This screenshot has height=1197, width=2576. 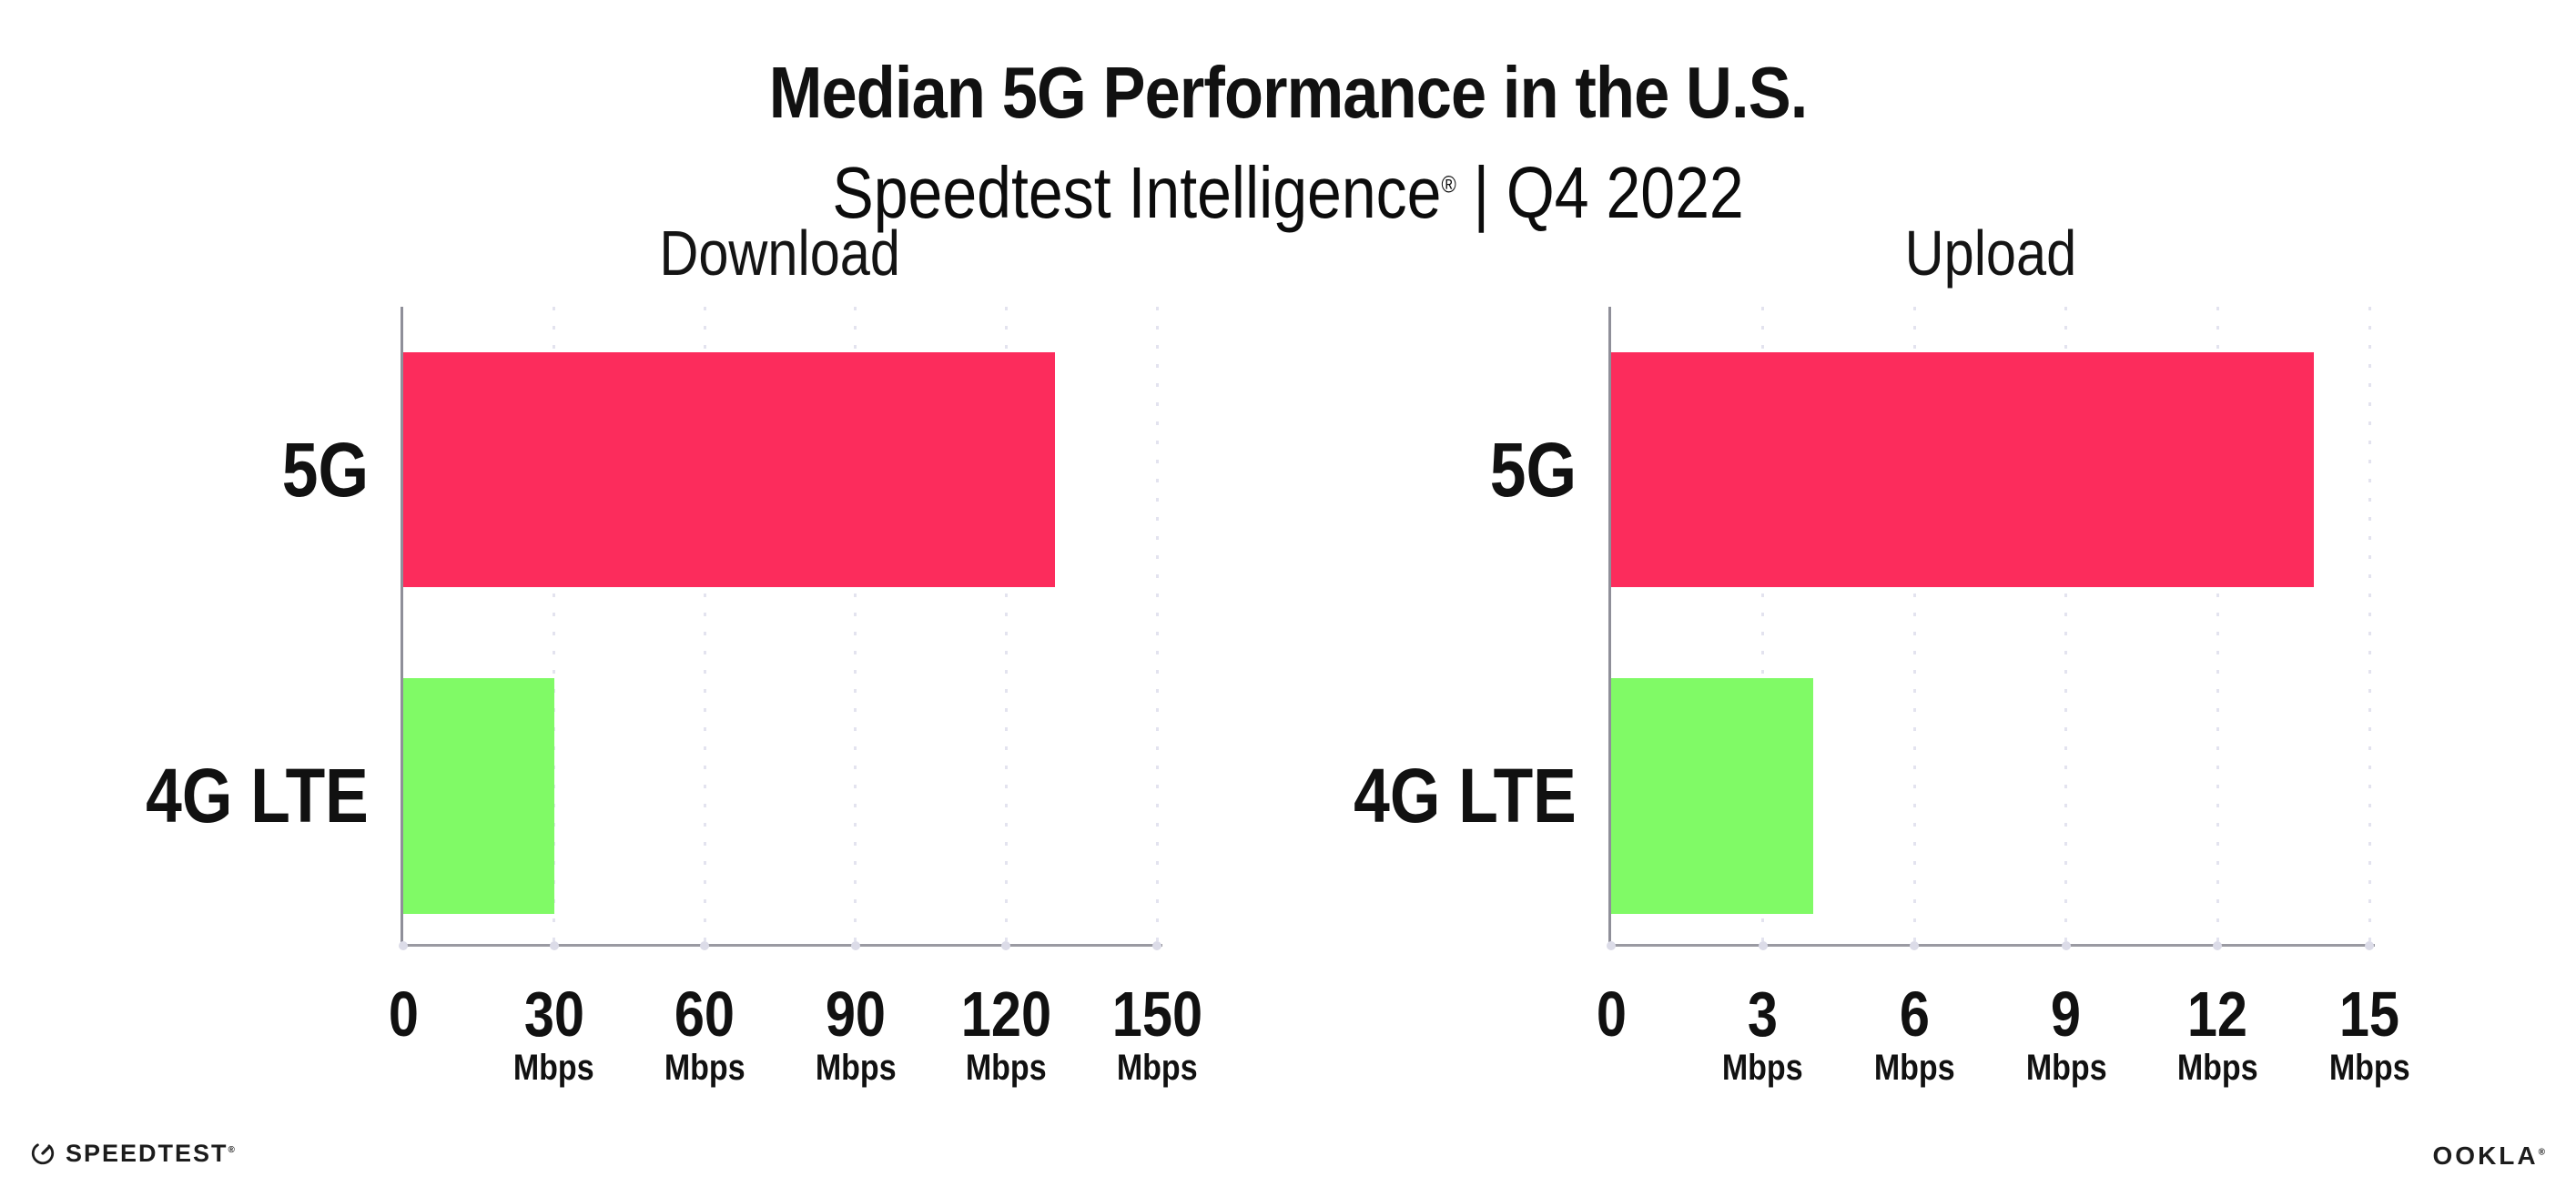 I want to click on page-title-text: Median 5G Performance in the U.S., so click(x=1288, y=92).